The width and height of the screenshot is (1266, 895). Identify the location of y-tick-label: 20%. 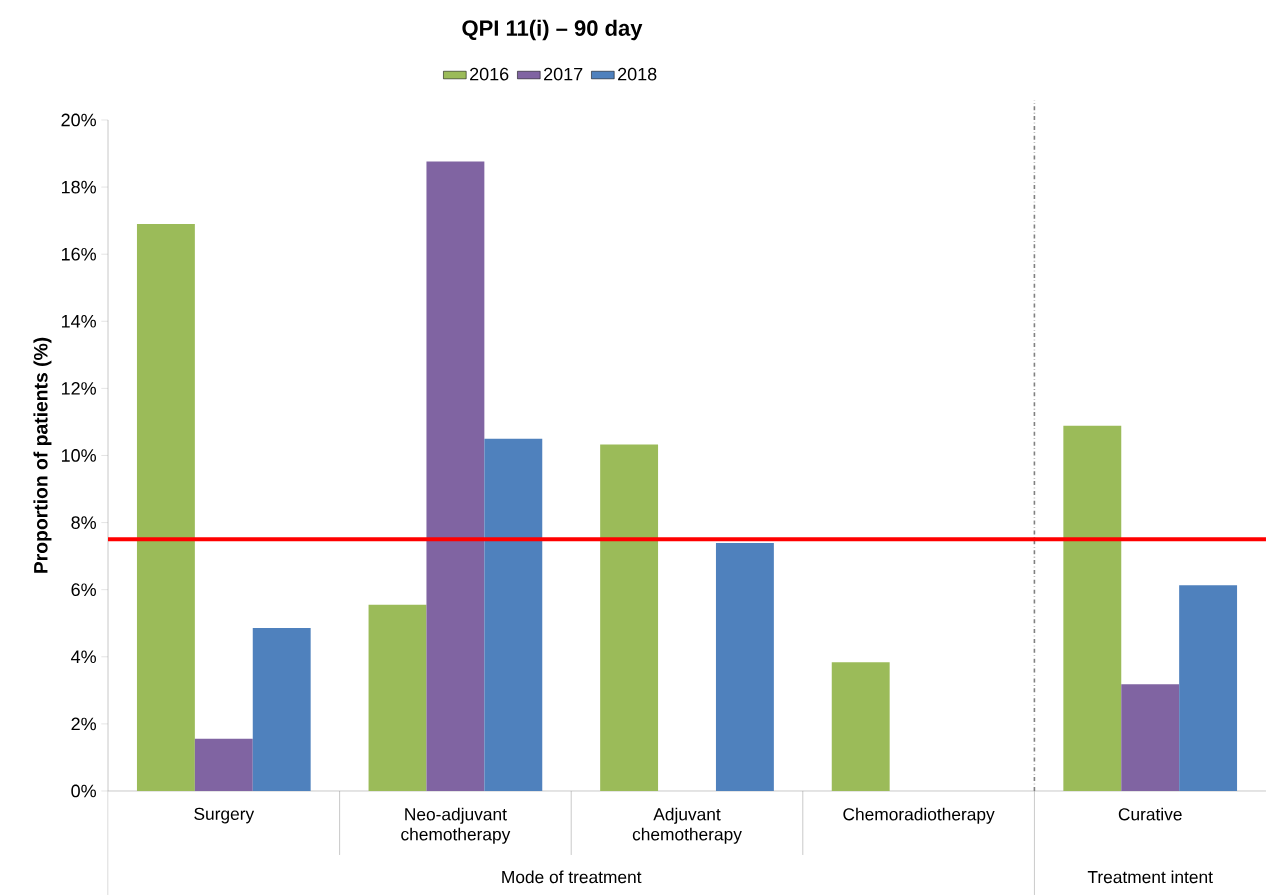
(78, 120).